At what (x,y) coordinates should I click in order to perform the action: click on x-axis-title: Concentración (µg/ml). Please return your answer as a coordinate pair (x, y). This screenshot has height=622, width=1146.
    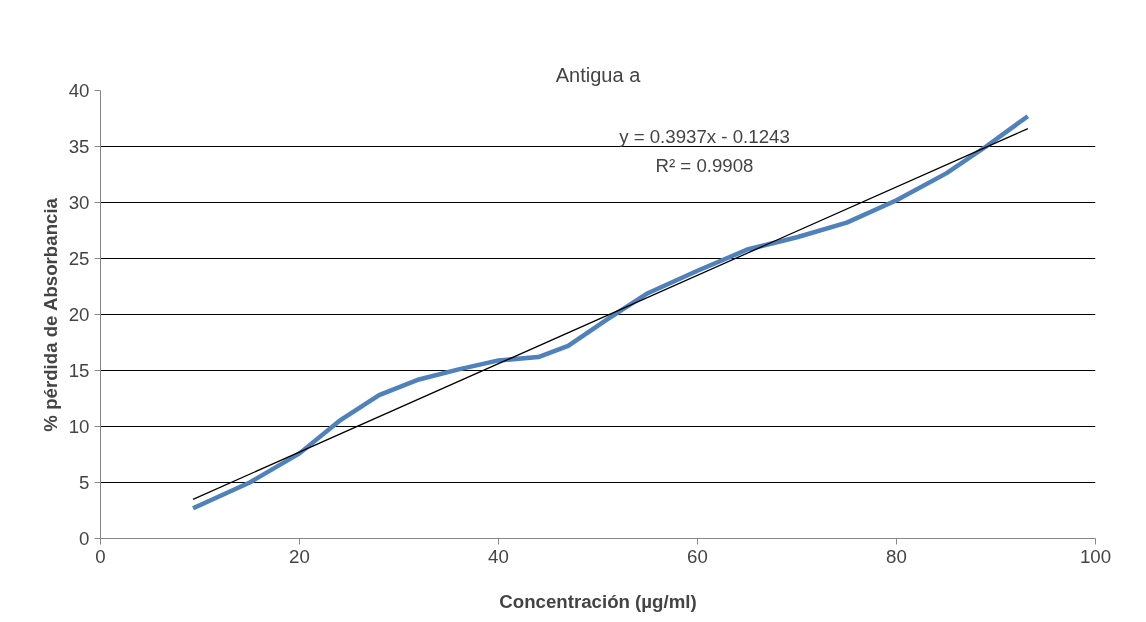
    Looking at the image, I should click on (598, 601).